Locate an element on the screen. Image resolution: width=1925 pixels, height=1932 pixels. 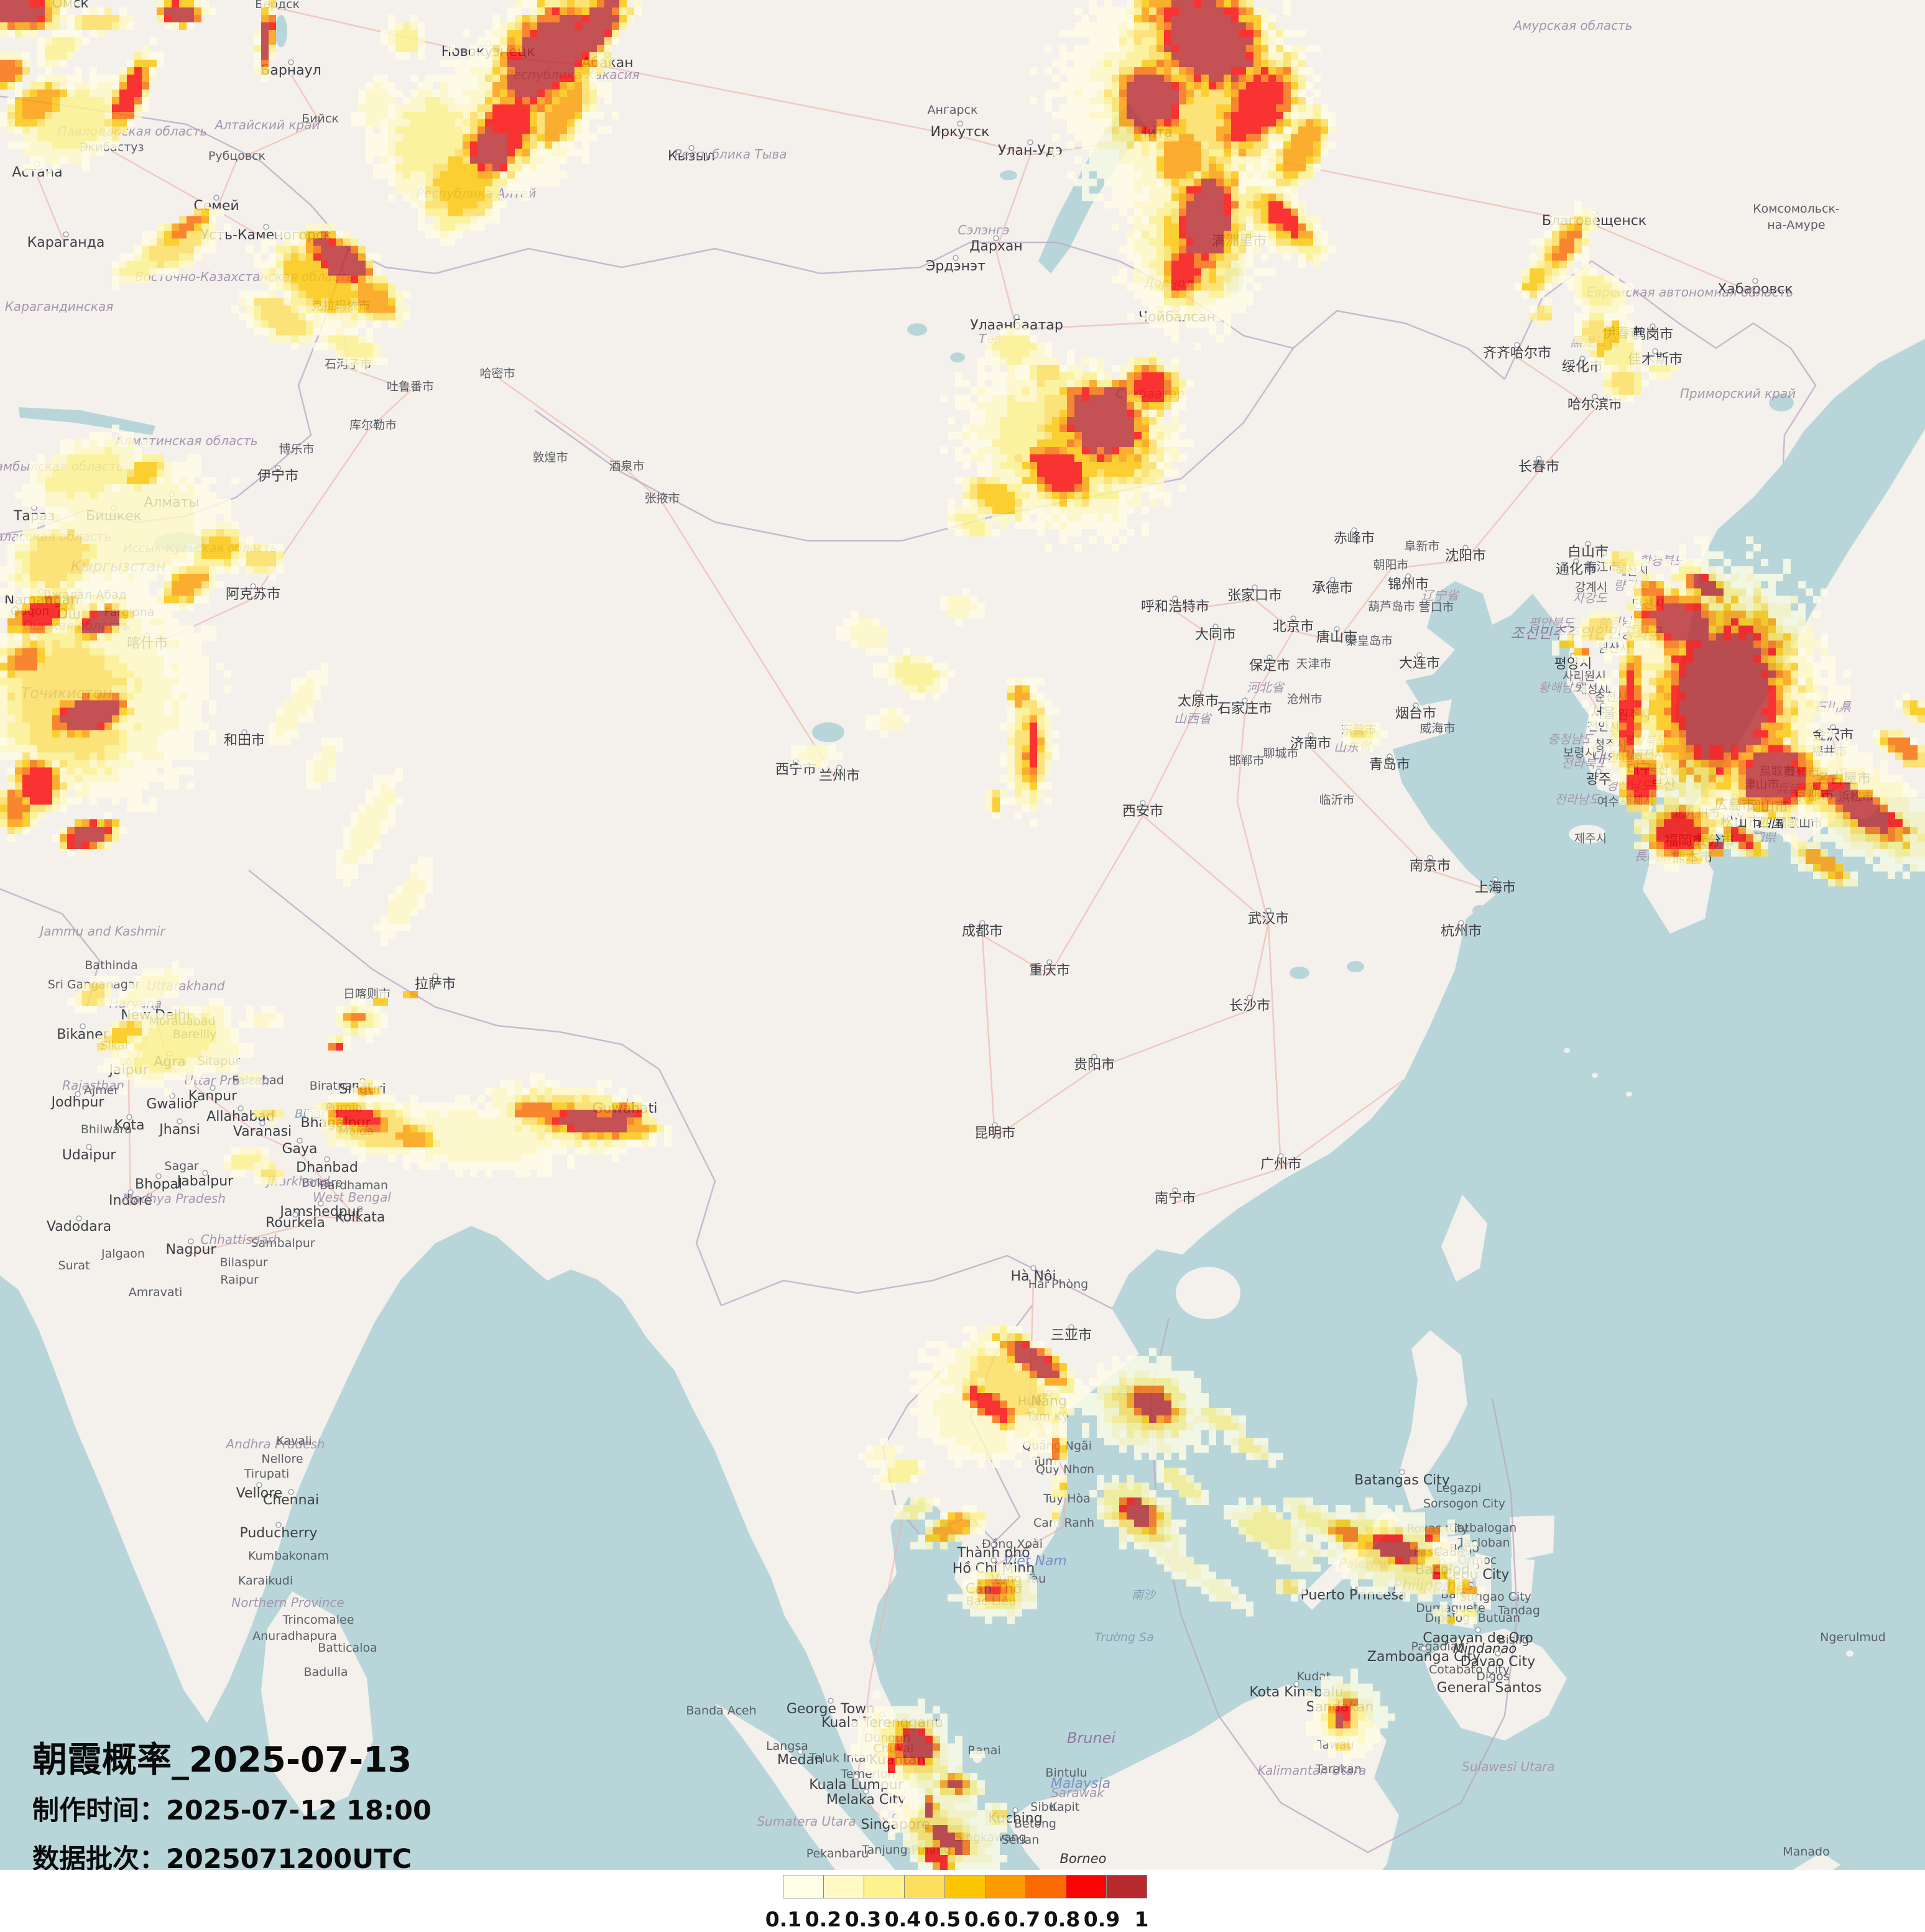
legend-tick-label: 0.4 is located at coordinates (902, 1919).